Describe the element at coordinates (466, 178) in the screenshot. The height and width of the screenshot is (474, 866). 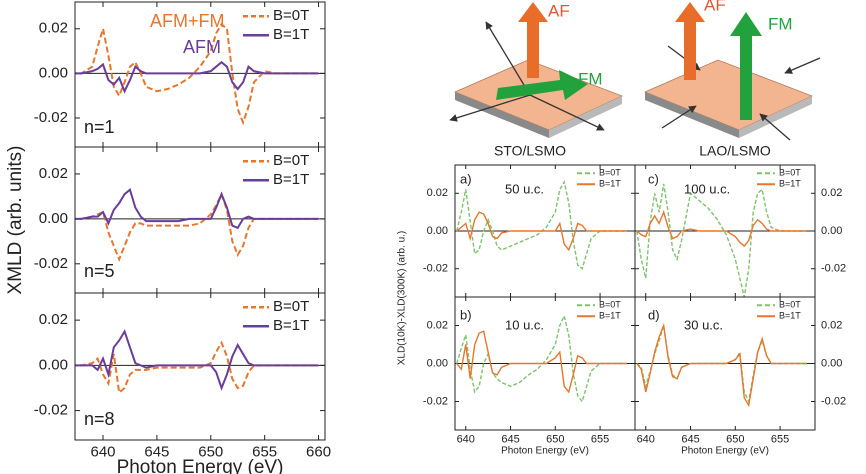
I see `annotation: a)` at that location.